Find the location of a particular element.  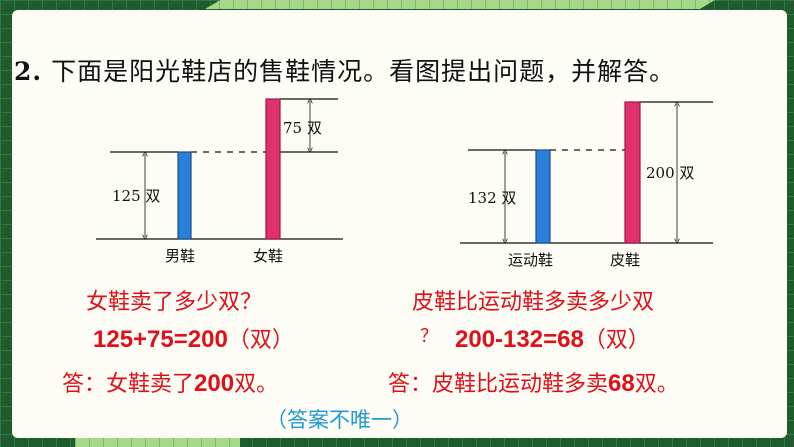

problem-title: 2. 下面是阳光鞋店的售鞋情况。看图提出问题，并解答。 is located at coordinates (344, 70).